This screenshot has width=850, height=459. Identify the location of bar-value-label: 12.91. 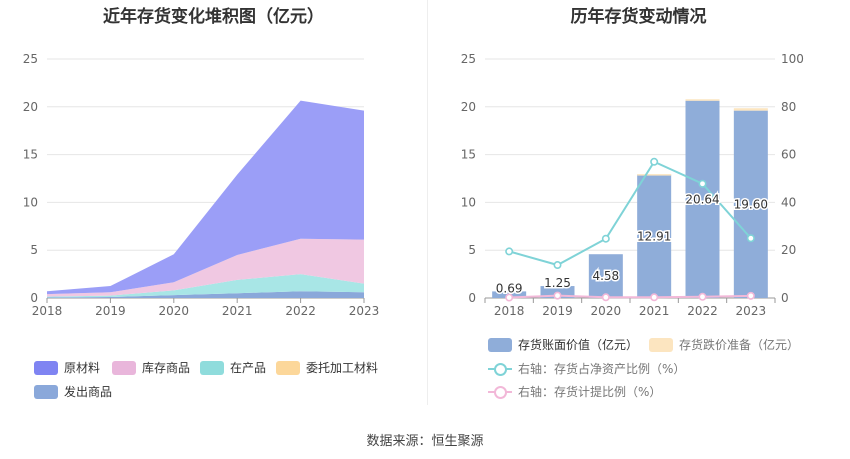
(654, 236).